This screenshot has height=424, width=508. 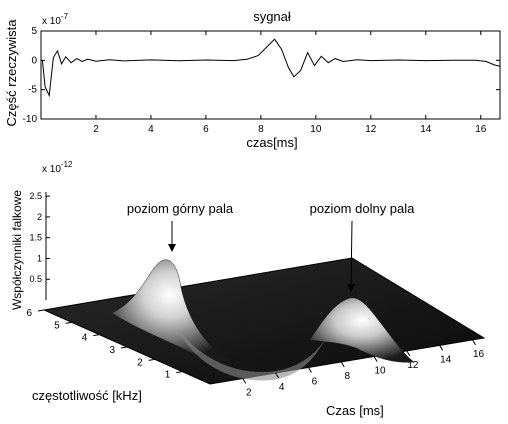 I want to click on signal-x-tick-label: 12, so click(x=371, y=129).